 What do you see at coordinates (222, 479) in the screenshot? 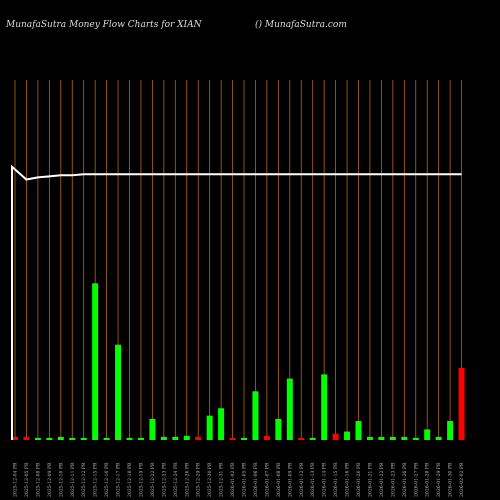
I see `x-tick-label: 2025-12-31 PR` at bounding box center [222, 479].